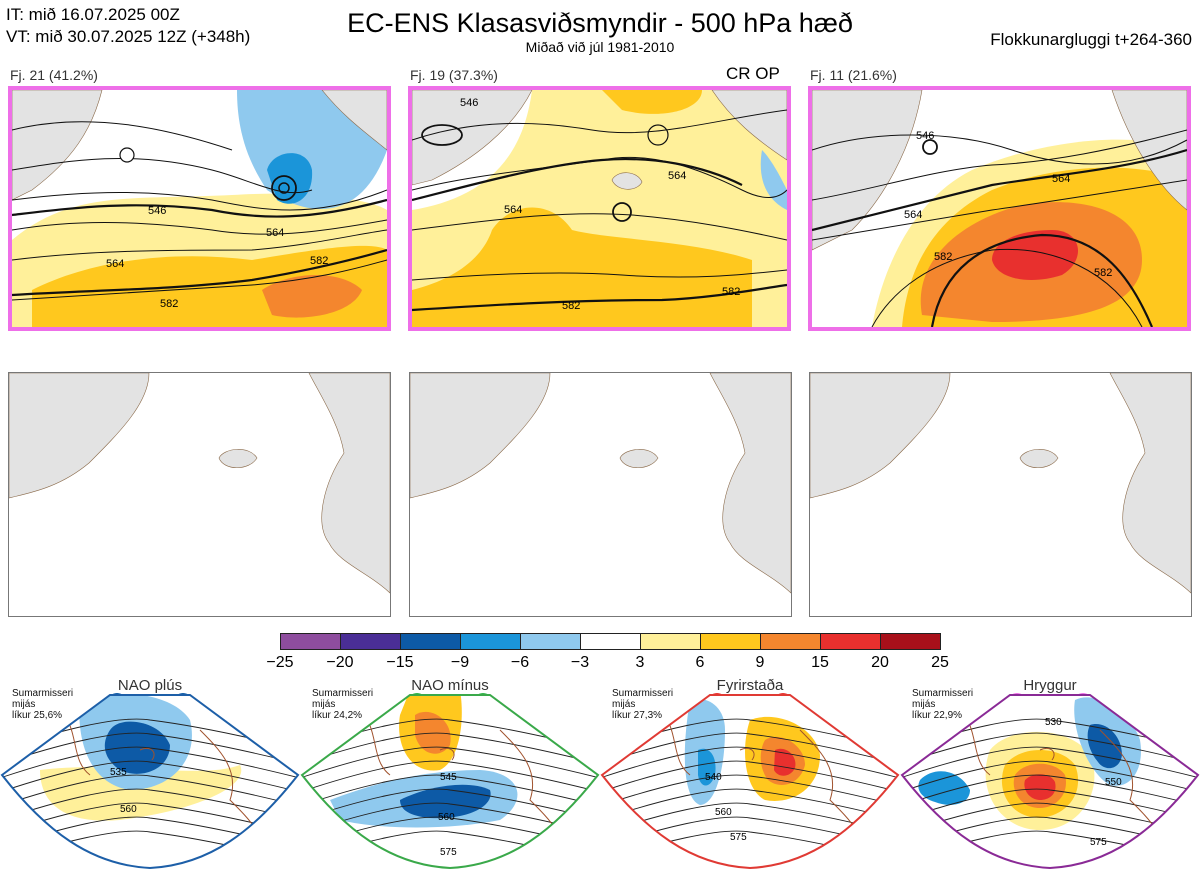 Image resolution: width=1200 pixels, height=871 pixels. What do you see at coordinates (753, 73) in the screenshot?
I see `cr-op-marker: CR OP` at bounding box center [753, 73].